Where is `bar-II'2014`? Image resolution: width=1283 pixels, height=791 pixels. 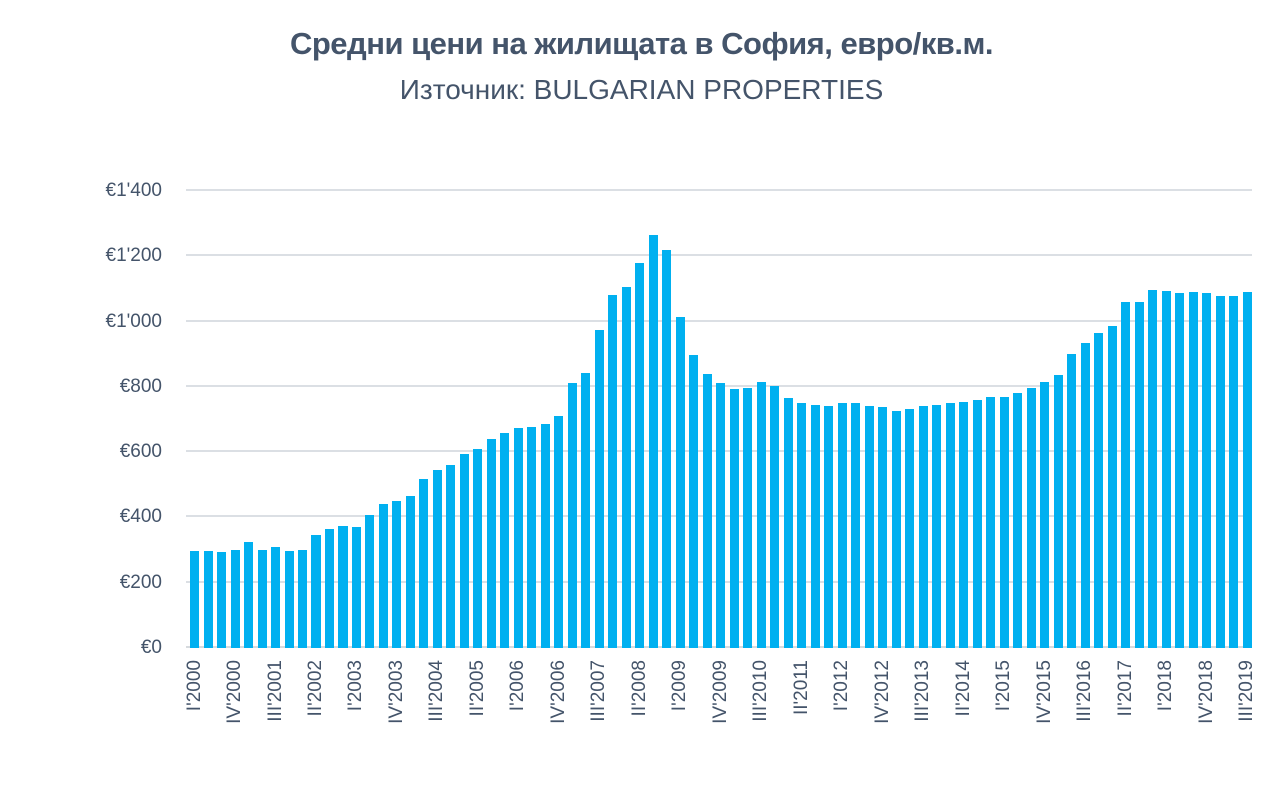
bar-II'2014 is located at coordinates (964, 524).